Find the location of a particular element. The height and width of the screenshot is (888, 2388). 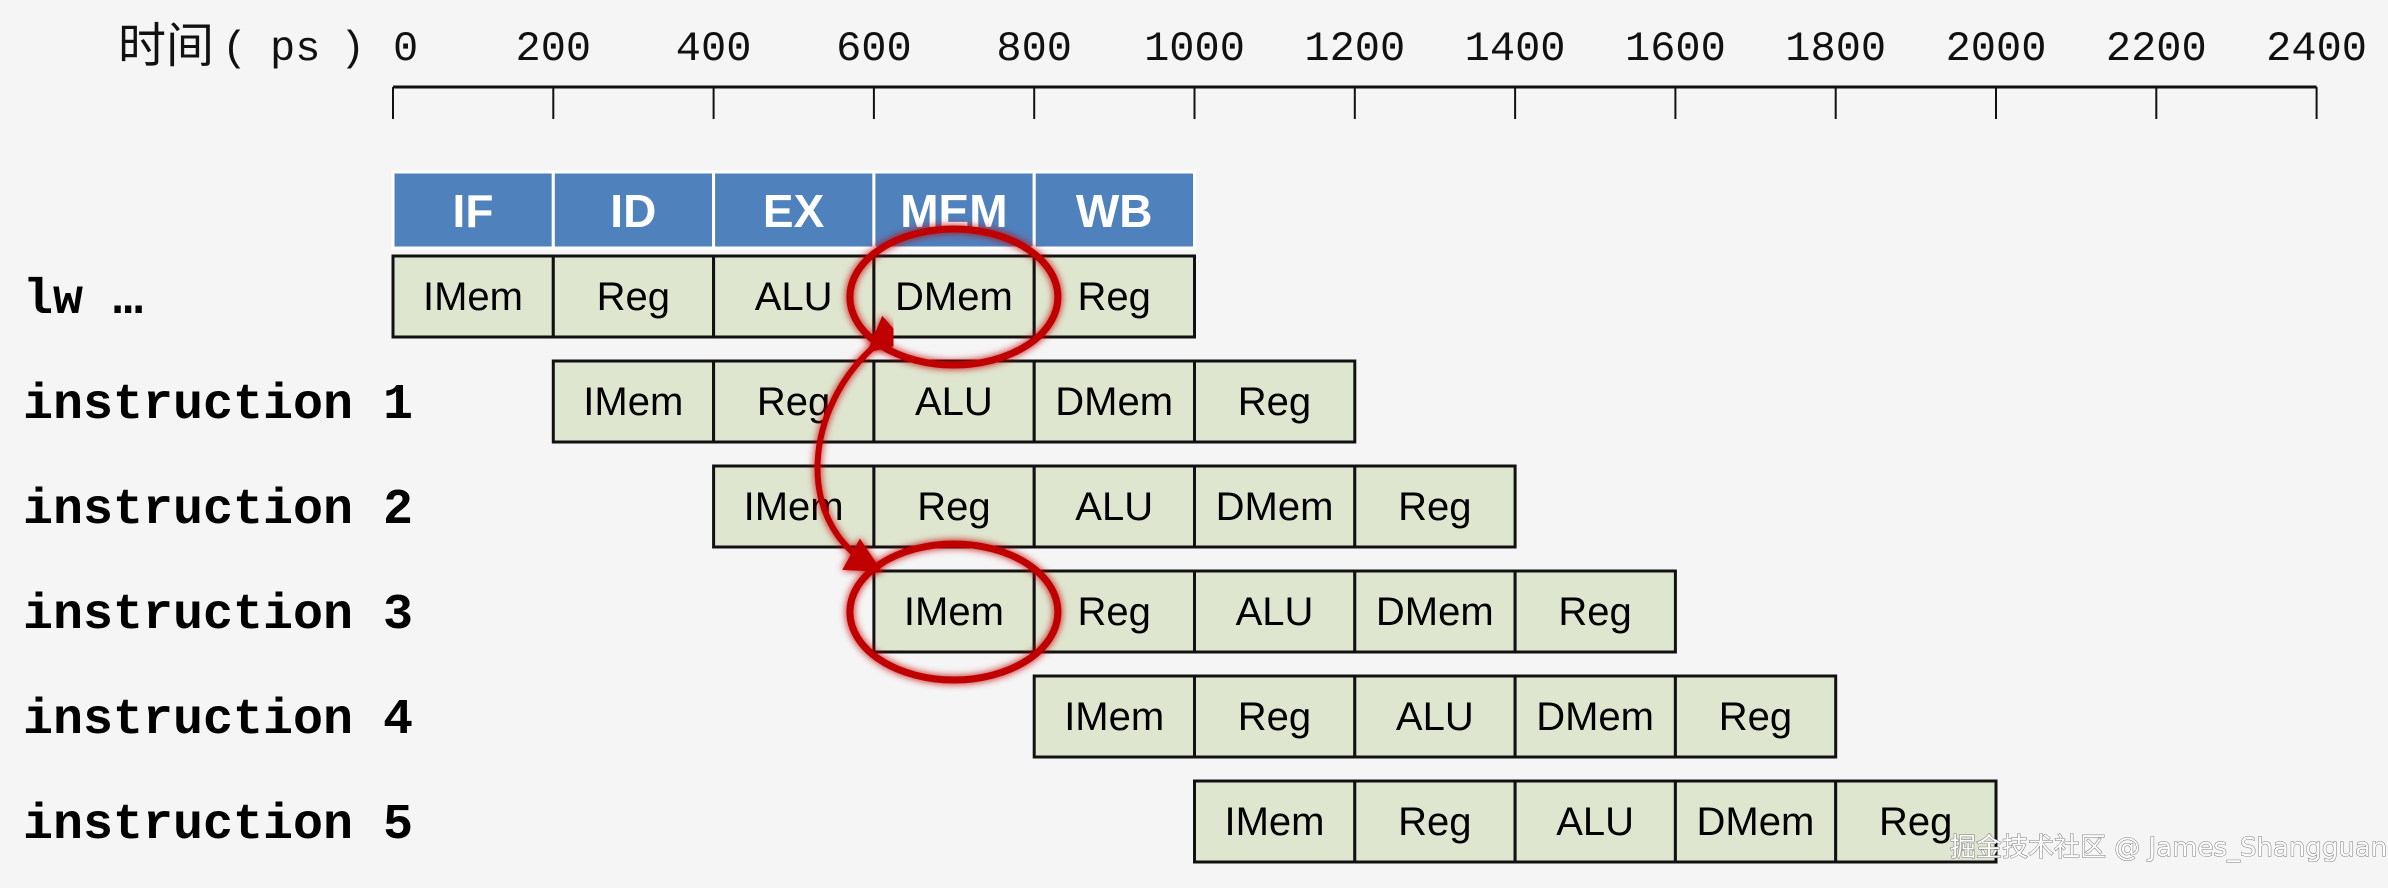

stage-label: WB is located at coordinates (1114, 211).